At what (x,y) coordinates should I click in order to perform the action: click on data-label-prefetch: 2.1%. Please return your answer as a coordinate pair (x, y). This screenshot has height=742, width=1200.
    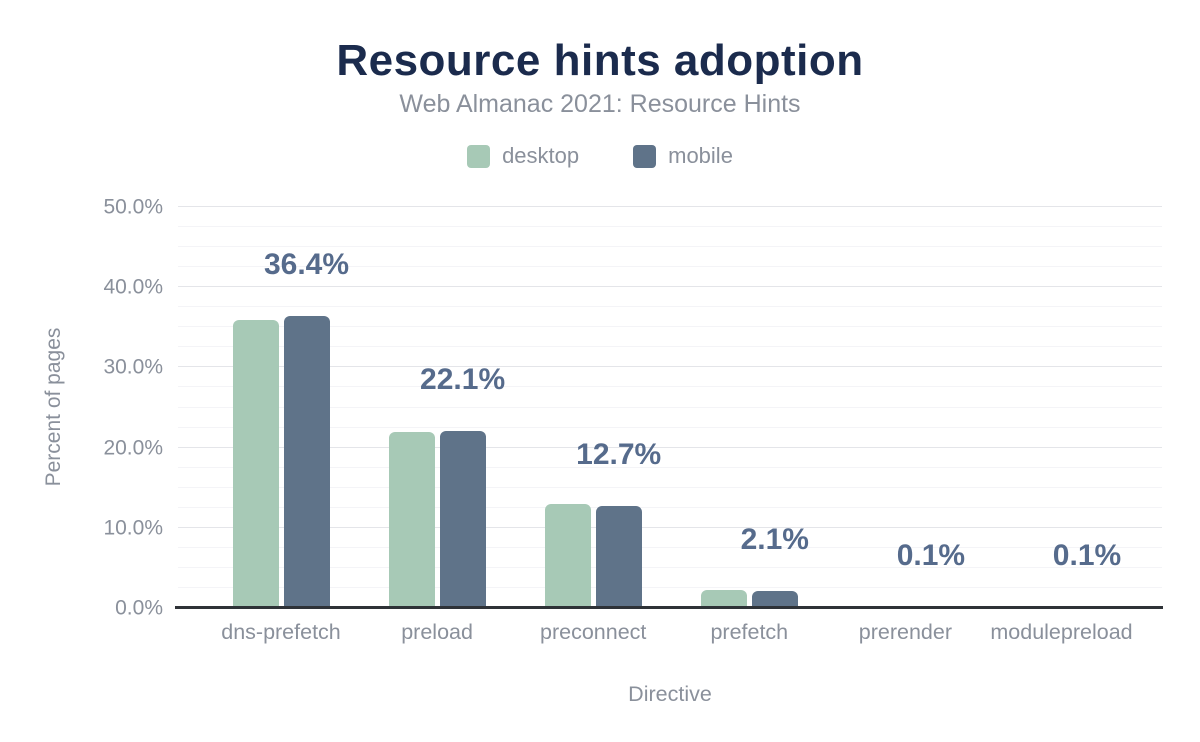
    Looking at the image, I should click on (774, 540).